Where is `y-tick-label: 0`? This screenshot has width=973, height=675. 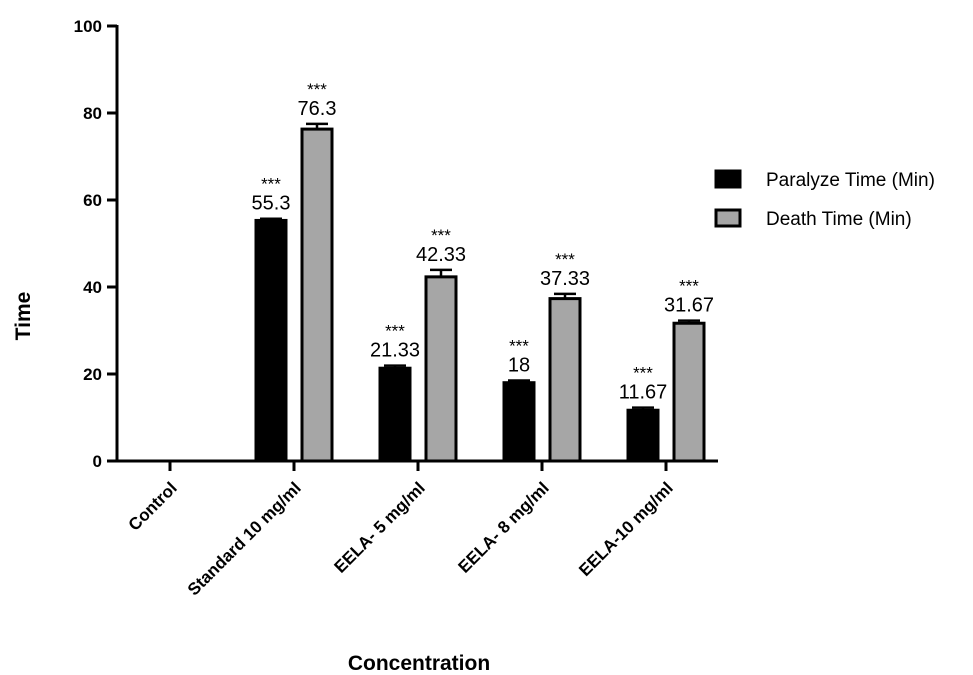
y-tick-label: 0 is located at coordinates (97, 461).